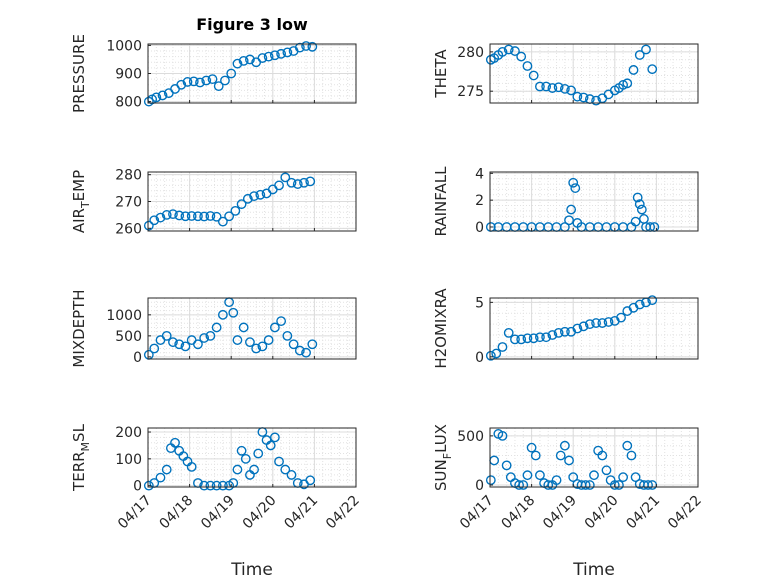  Describe the element at coordinates (124, 46) in the screenshot. I see `y-tick-label: 1000` at that location.